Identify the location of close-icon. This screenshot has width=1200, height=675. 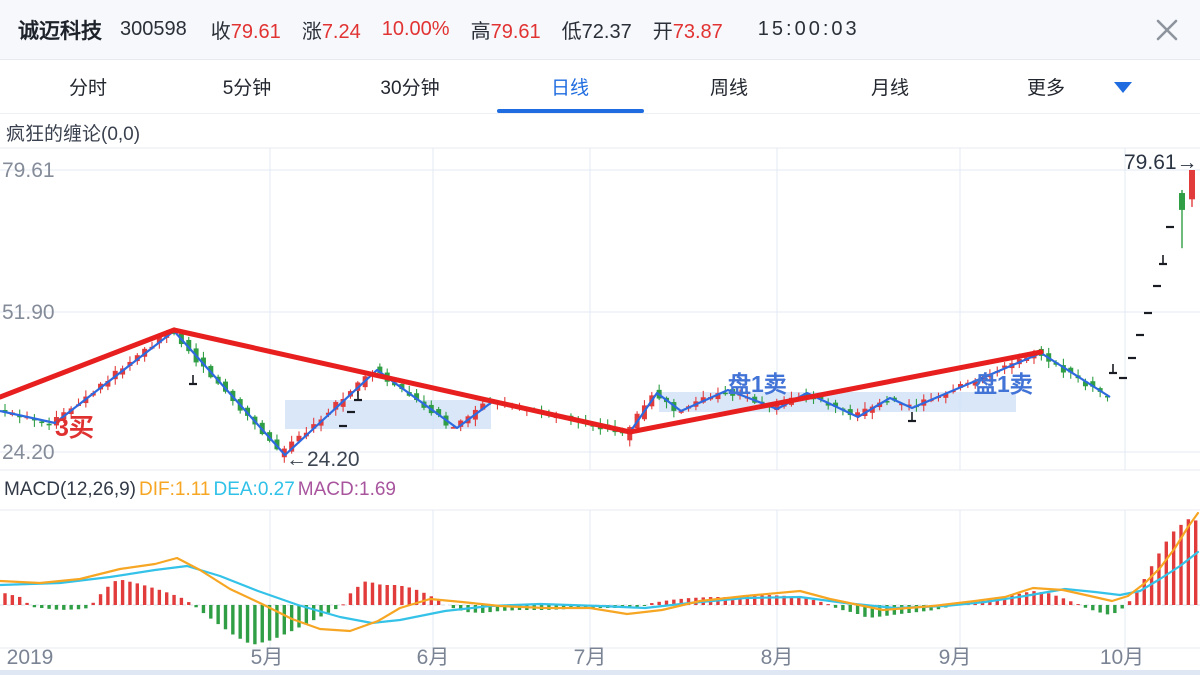
(1167, 30).